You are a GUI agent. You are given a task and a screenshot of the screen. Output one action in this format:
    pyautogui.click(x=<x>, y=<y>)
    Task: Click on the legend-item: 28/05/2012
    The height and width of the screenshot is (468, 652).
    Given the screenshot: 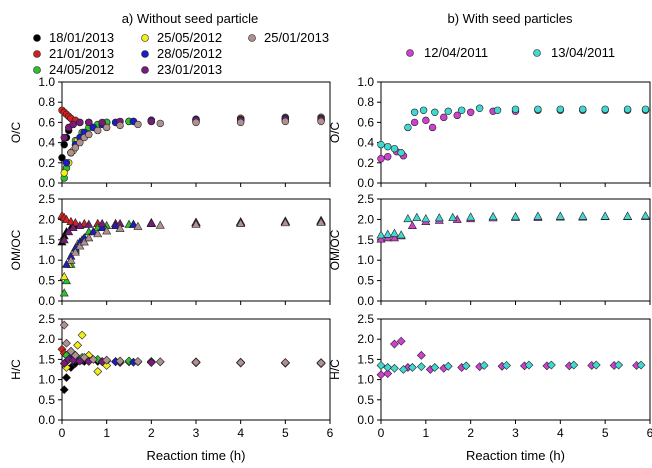 What is the action you would take?
    pyautogui.click(x=181, y=53)
    